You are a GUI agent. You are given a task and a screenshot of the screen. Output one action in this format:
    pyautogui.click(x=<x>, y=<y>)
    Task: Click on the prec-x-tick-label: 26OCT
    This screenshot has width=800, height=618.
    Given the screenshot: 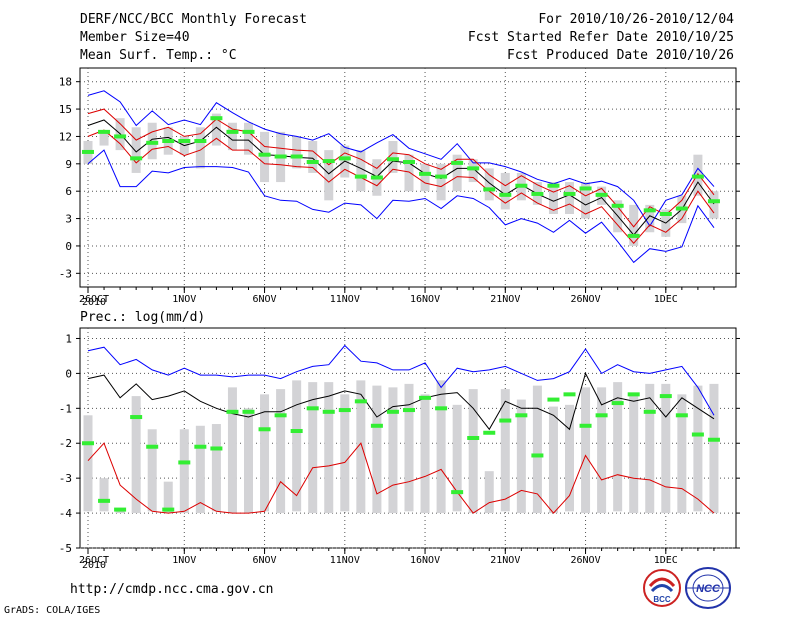 What is the action you would take?
    pyautogui.click(x=94, y=560)
    